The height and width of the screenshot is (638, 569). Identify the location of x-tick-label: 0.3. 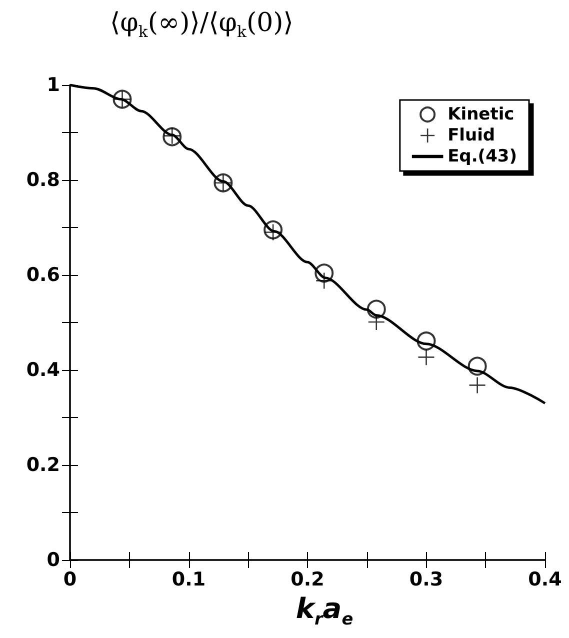
(426, 579).